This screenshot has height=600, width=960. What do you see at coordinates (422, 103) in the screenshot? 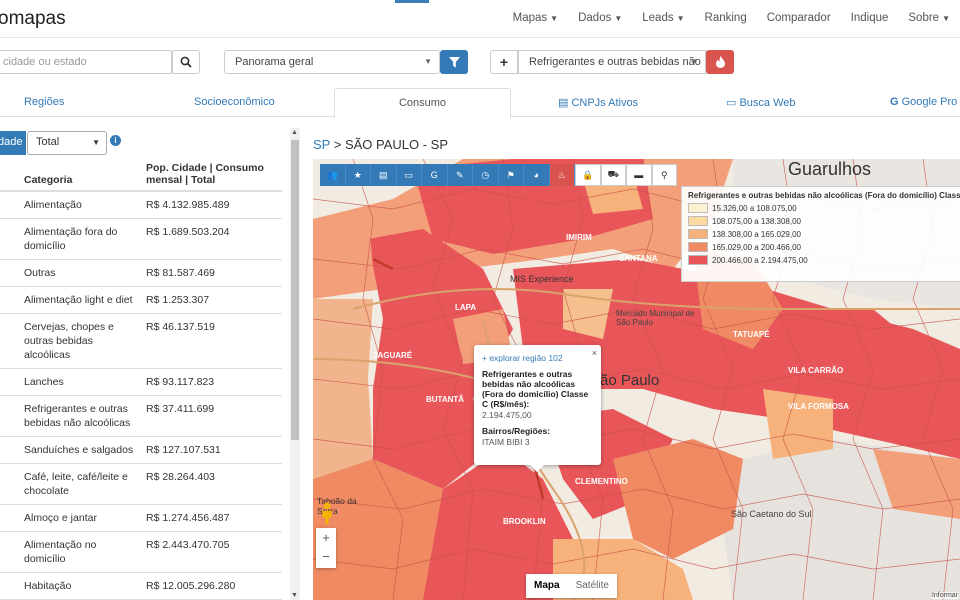
I see `tab-consumo: Consumo` at bounding box center [422, 103].